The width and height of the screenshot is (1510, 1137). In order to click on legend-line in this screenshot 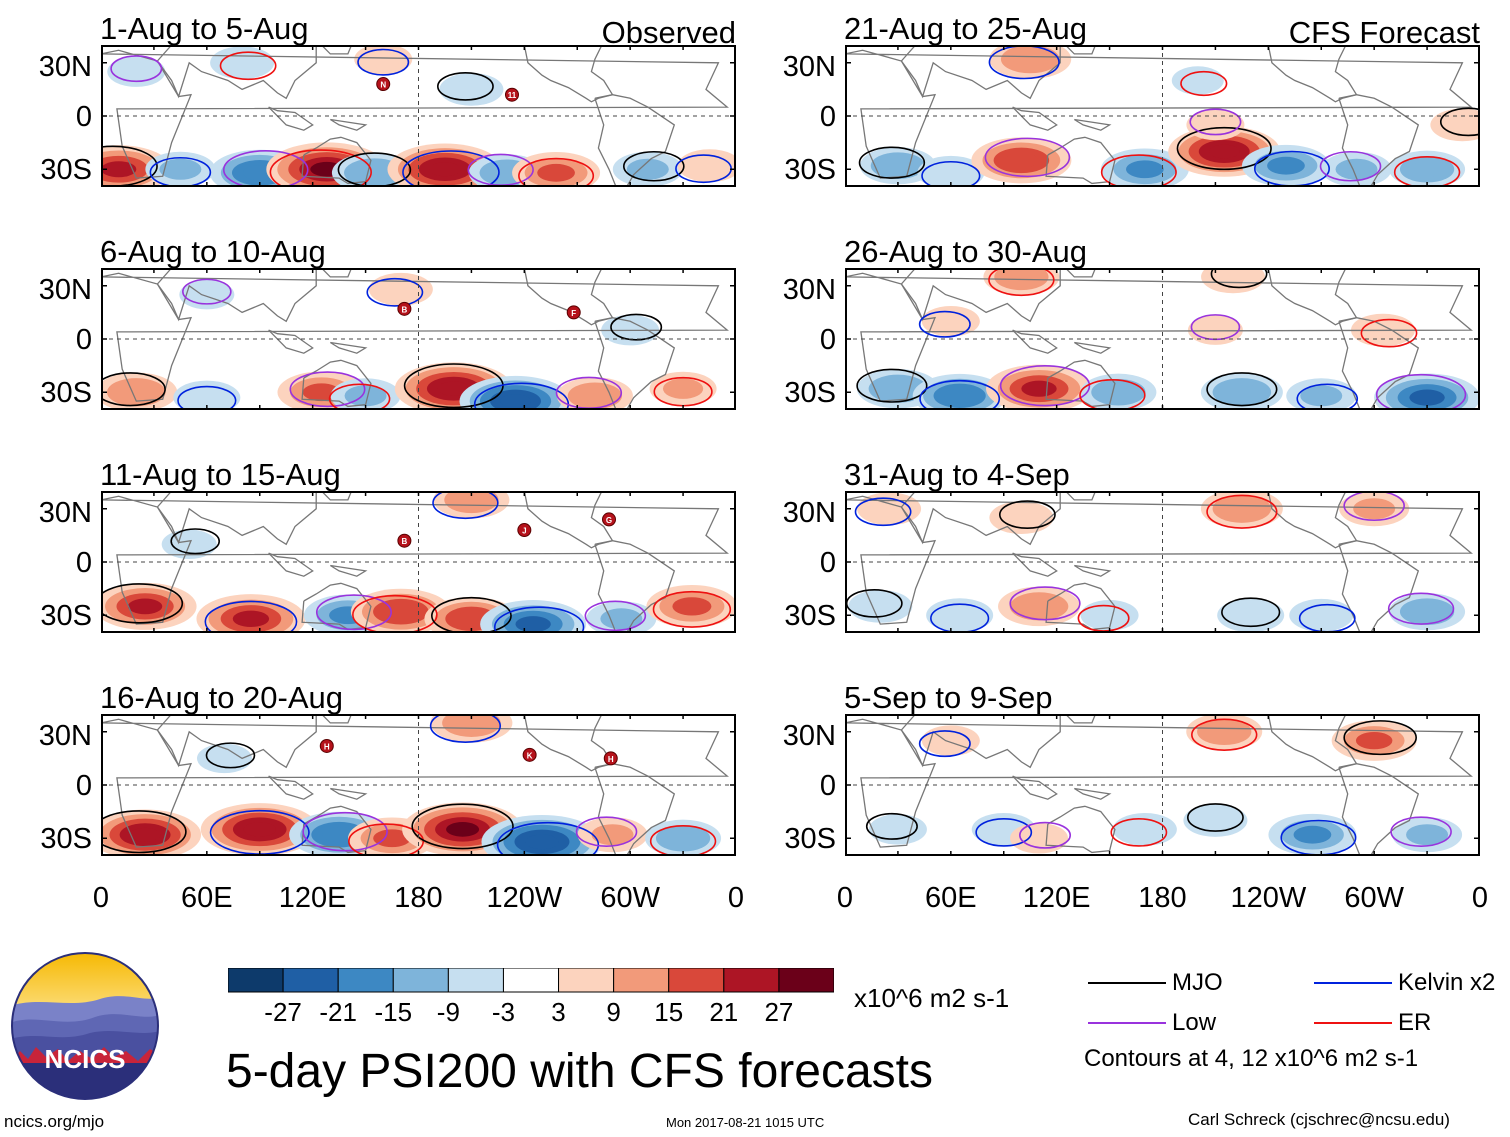, I will do `click(1353, 1023)`.